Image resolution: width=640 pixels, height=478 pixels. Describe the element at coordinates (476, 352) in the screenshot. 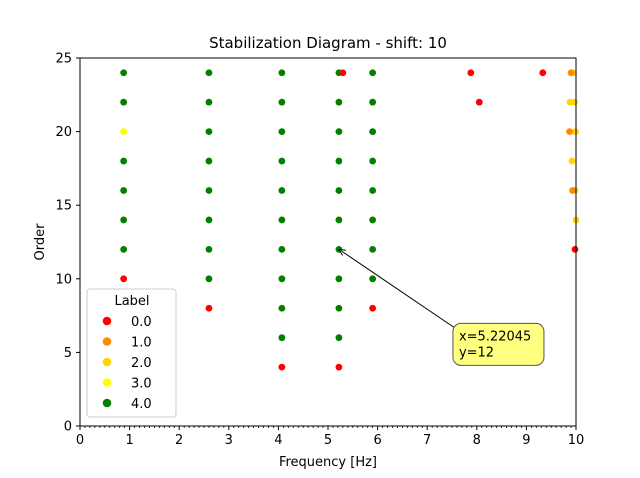

I see `annotation-line2: y=12` at that location.